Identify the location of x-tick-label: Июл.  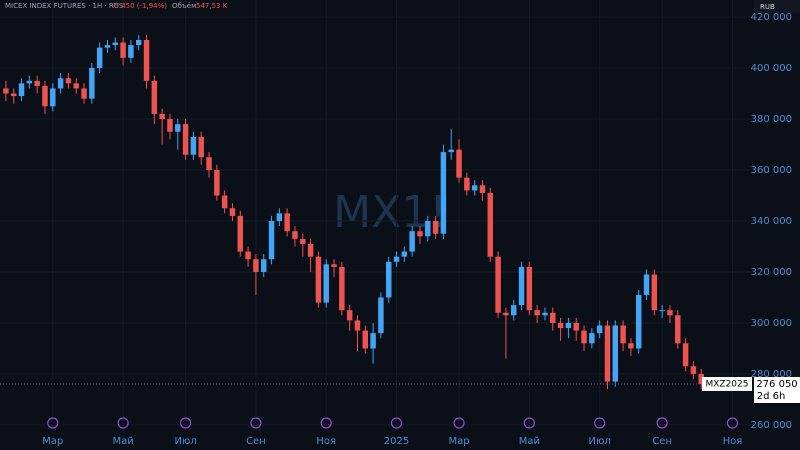
(600, 441).